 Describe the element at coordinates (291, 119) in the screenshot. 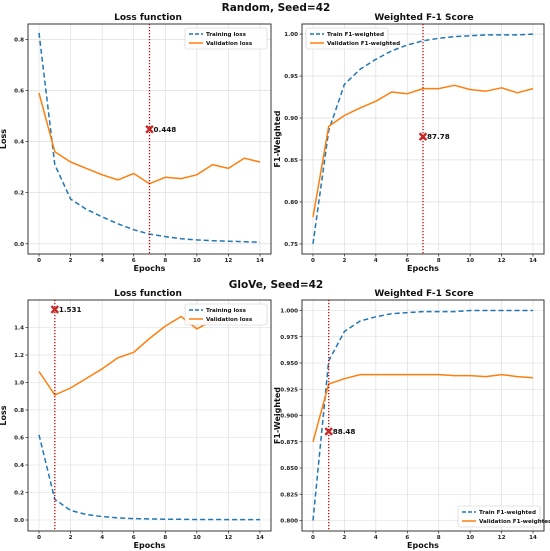

I see `y-tick-label: 0.90` at that location.